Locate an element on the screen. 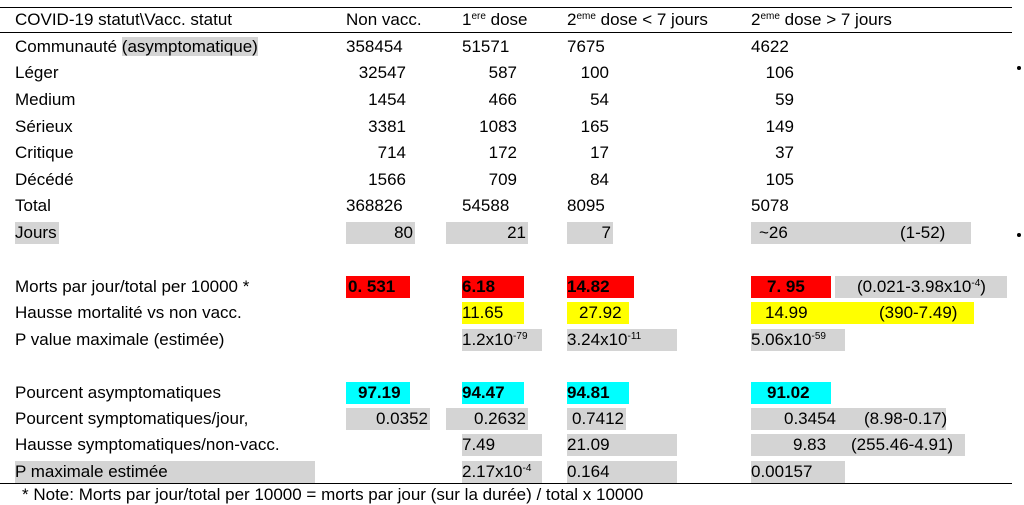 Image resolution: width=1024 pixels, height=505 pixels. cell-pmax-dose1: 2.17x10⁻⁴ is located at coordinates (502, 472).